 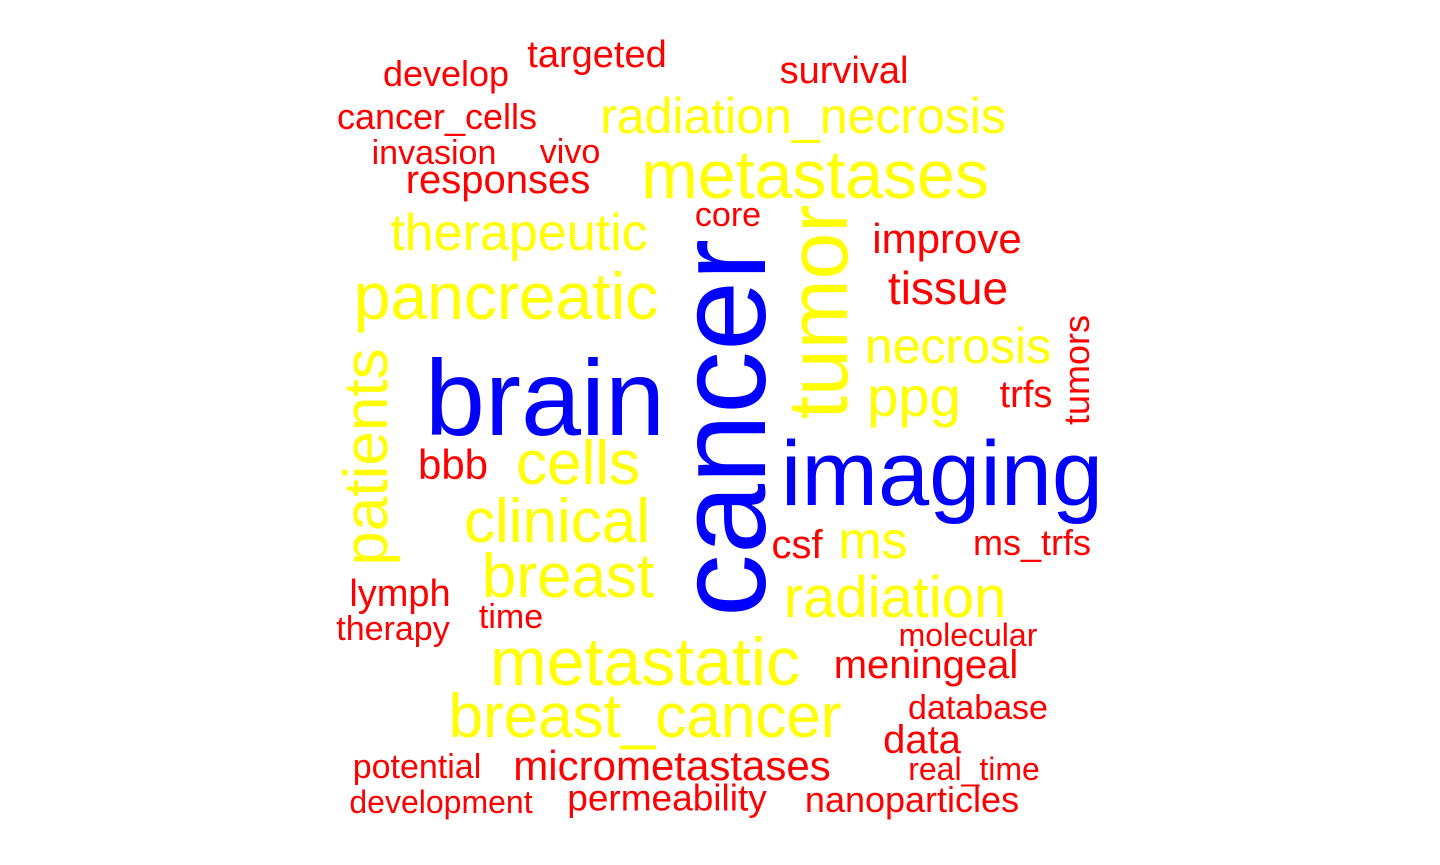 I want to click on word-csf: csf, so click(x=797, y=545).